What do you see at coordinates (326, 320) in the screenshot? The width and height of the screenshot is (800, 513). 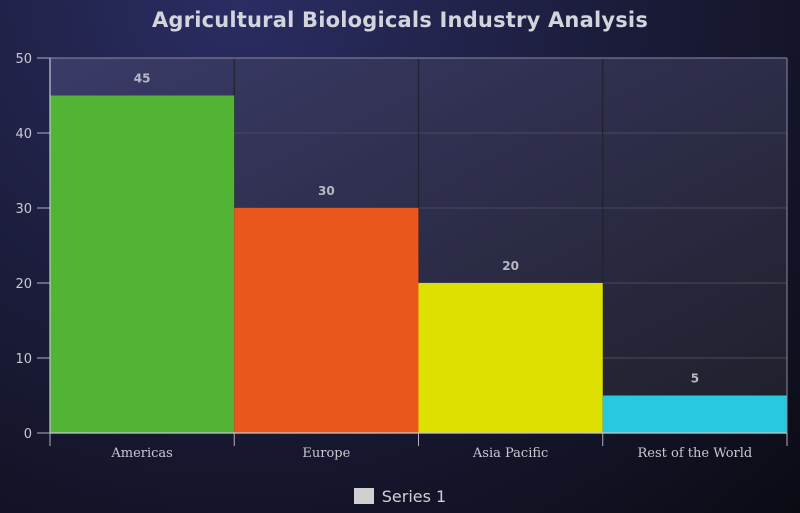 I see `bar-europe` at bounding box center [326, 320].